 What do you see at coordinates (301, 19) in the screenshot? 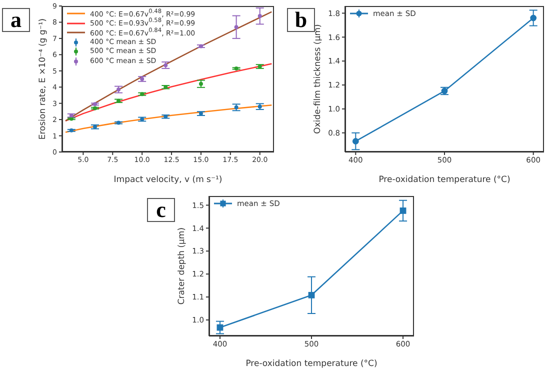
I see `chart-title: b` at bounding box center [301, 19].